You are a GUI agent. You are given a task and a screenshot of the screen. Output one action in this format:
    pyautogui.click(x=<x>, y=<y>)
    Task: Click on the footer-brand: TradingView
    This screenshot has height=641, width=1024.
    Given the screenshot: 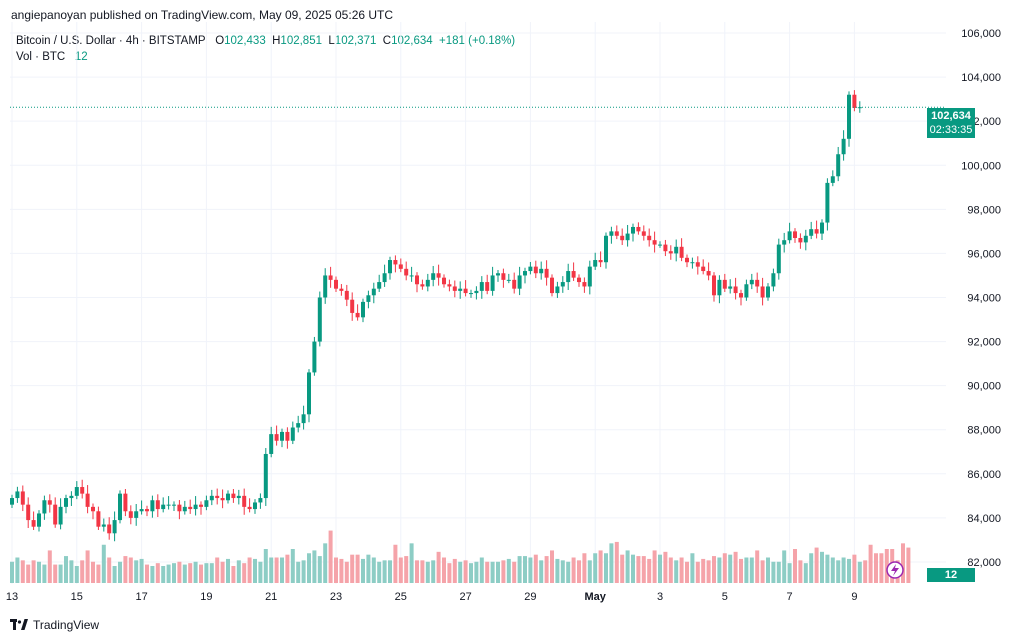 What is the action you would take?
    pyautogui.click(x=54, y=625)
    